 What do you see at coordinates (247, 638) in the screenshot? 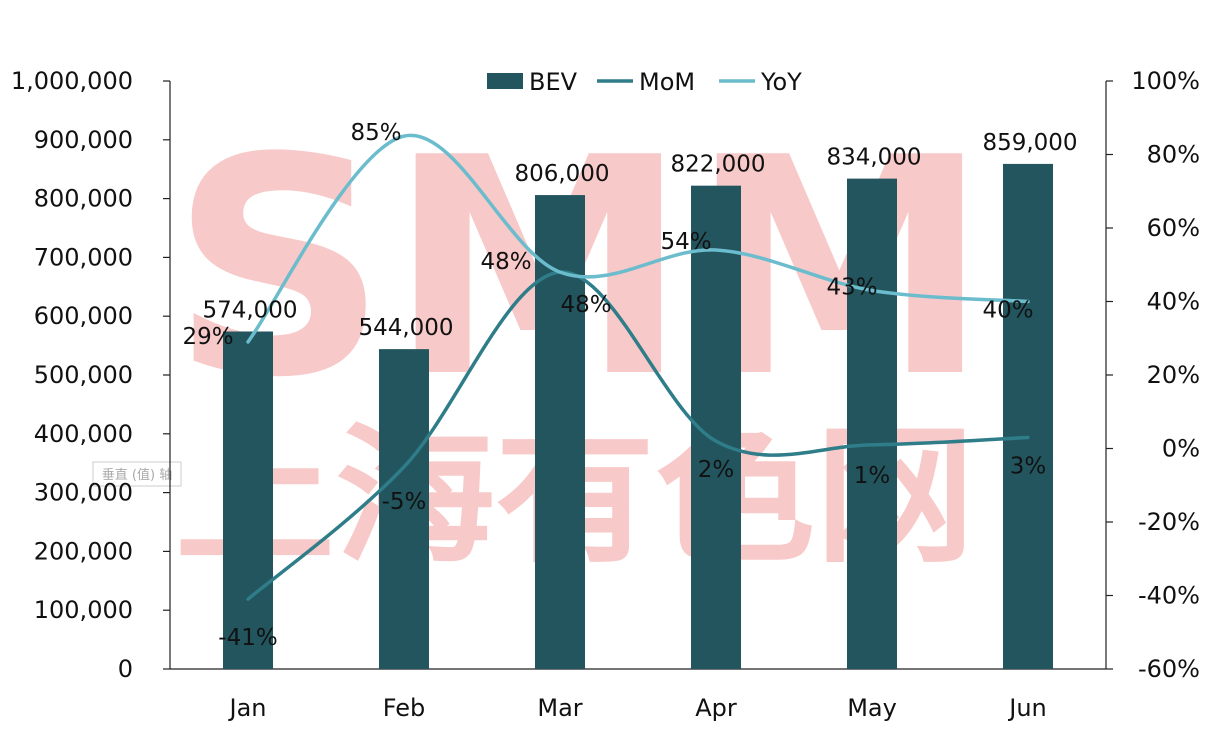
I see `mom-data-label: -41%` at bounding box center [247, 638].